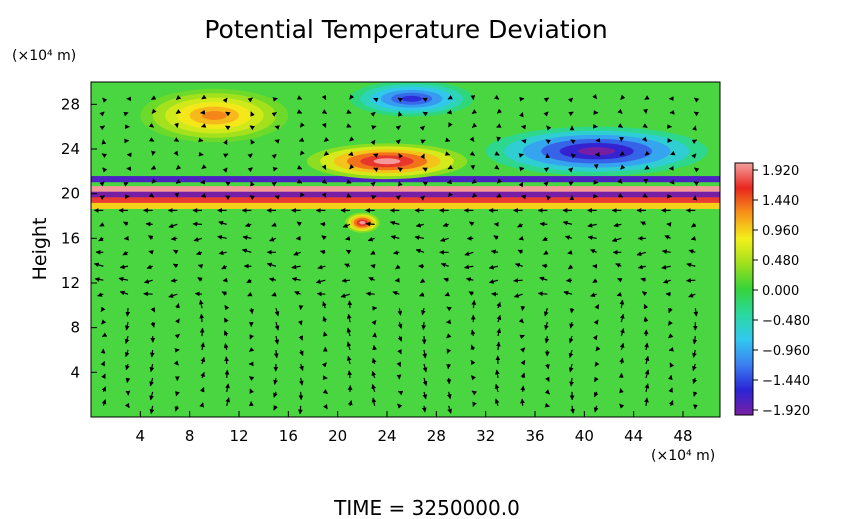 The width and height of the screenshot is (854, 519). I want to click on colorbar-tick-label: −1.920, so click(786, 411).